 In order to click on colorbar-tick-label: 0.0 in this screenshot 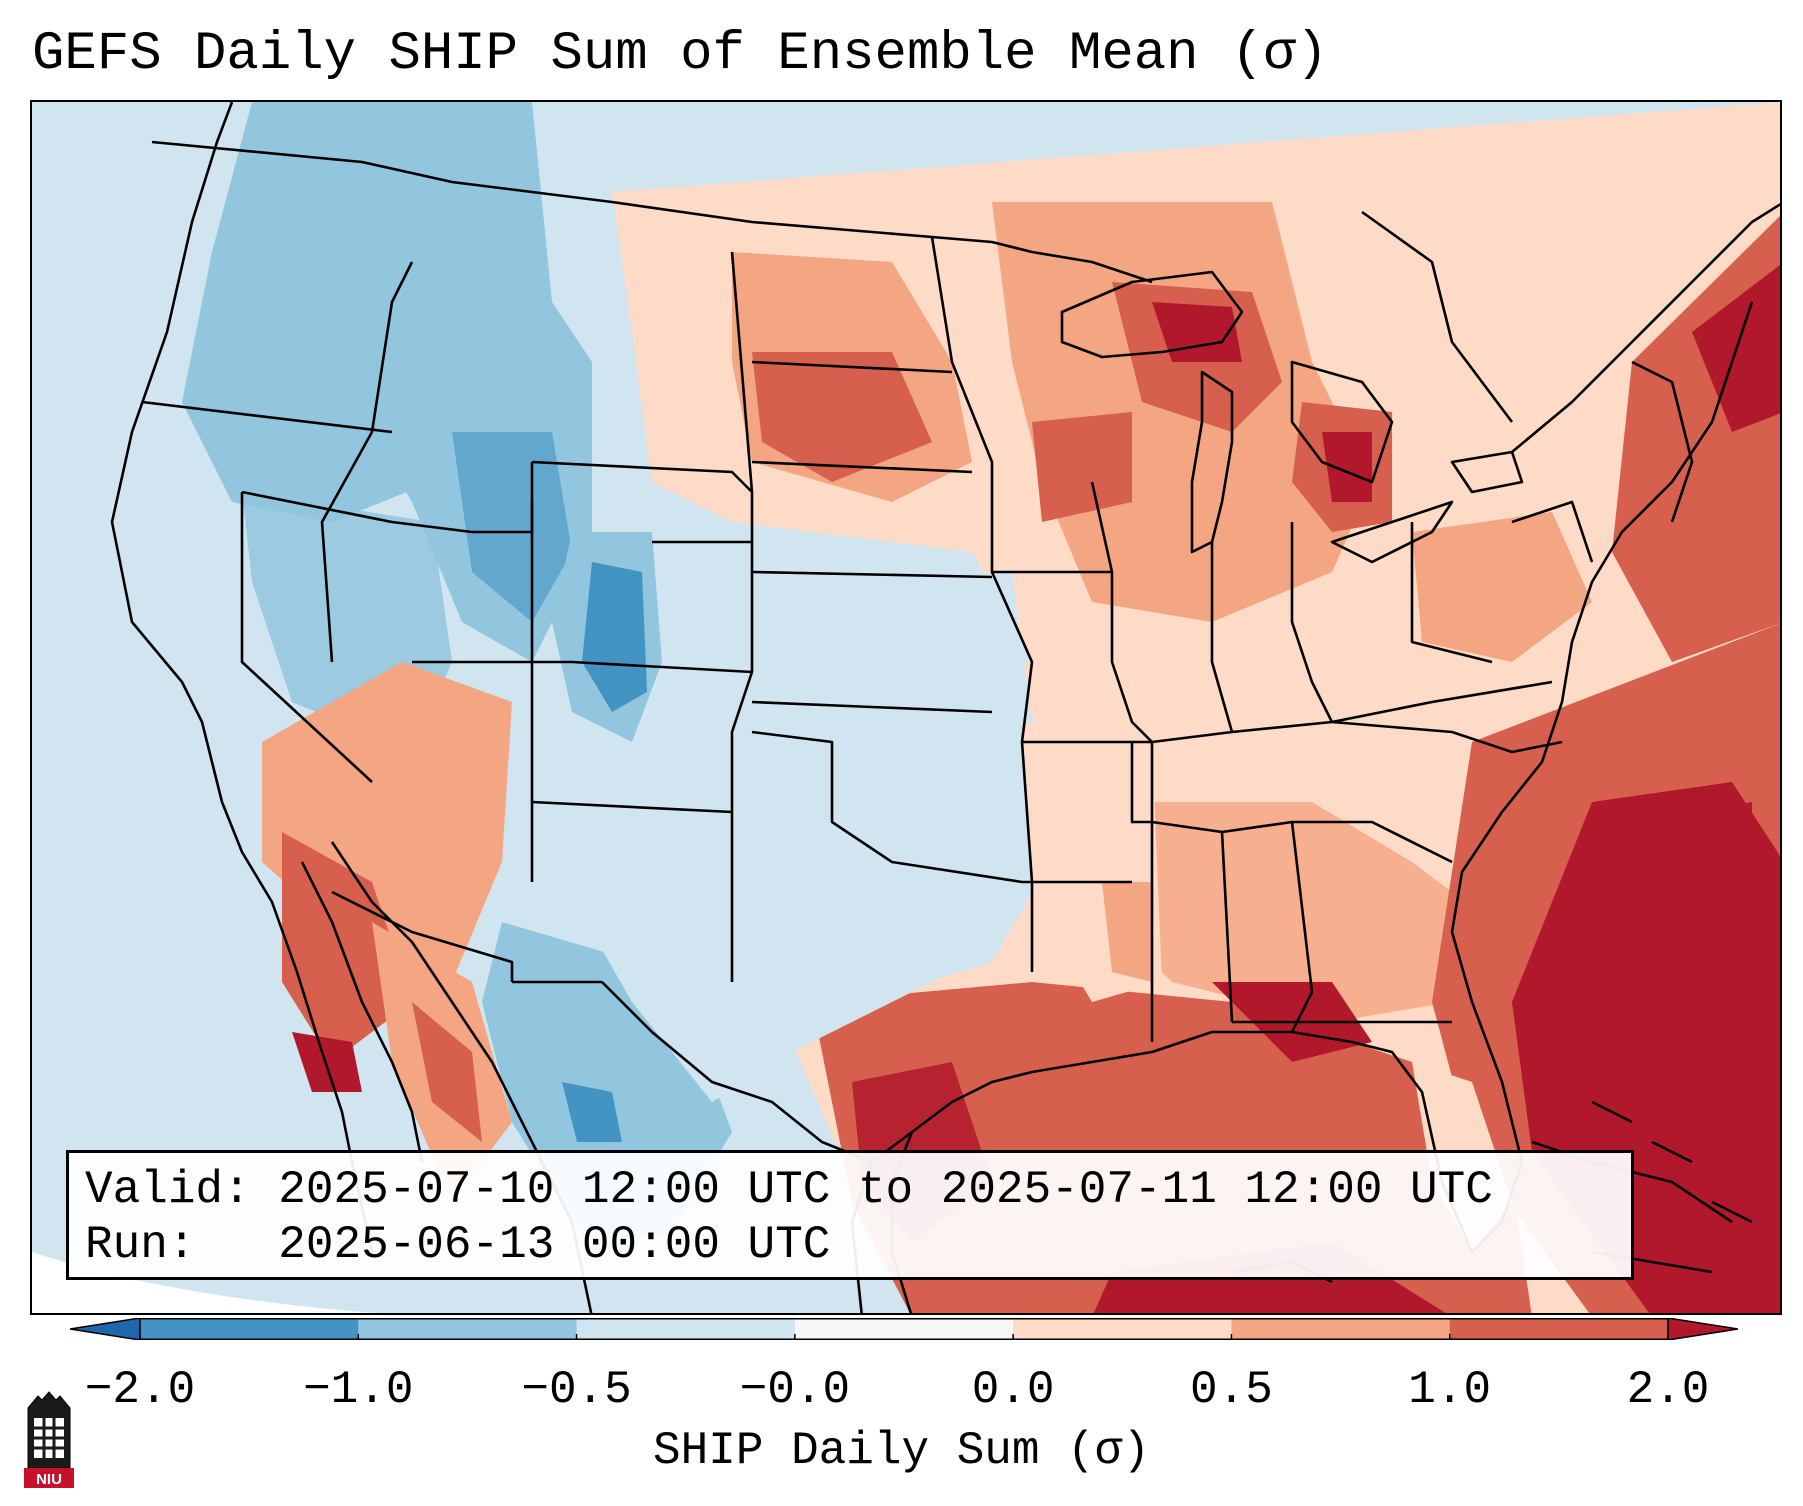, I will do `click(1013, 1390)`.